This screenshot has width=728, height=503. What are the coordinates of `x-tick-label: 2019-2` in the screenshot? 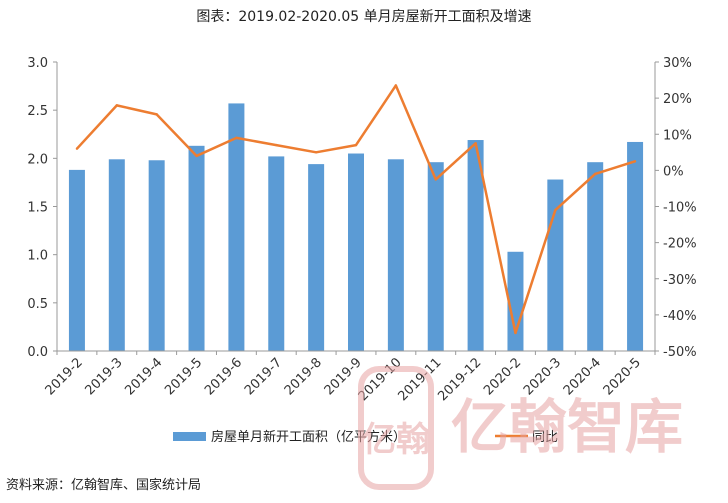 It's located at (64, 376).